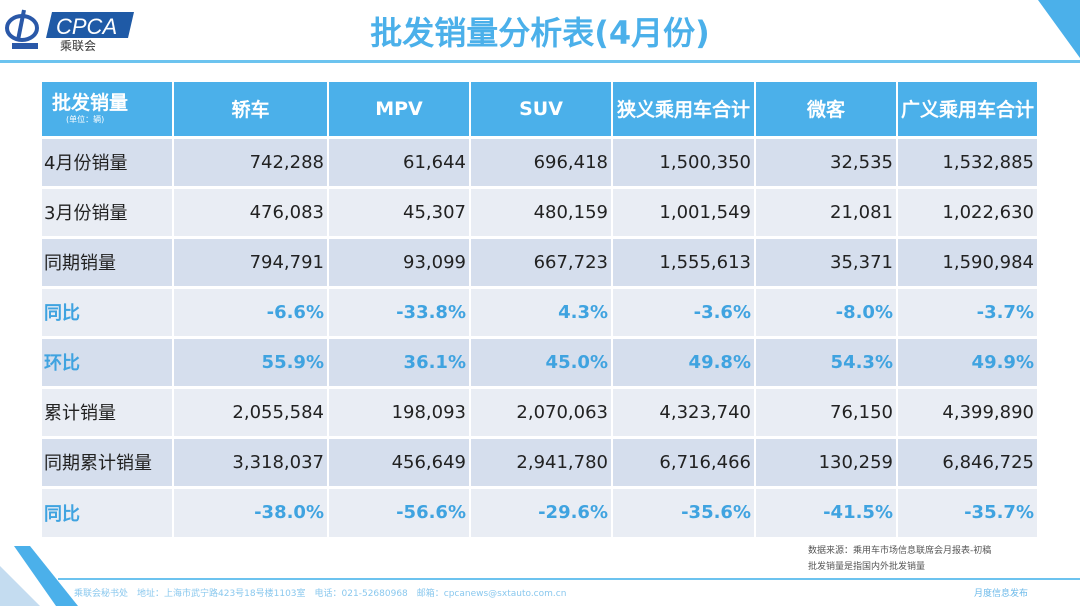 The width and height of the screenshot is (1080, 606). Describe the element at coordinates (251, 261) in the screenshot. I see `table-cell: 794,791` at that location.